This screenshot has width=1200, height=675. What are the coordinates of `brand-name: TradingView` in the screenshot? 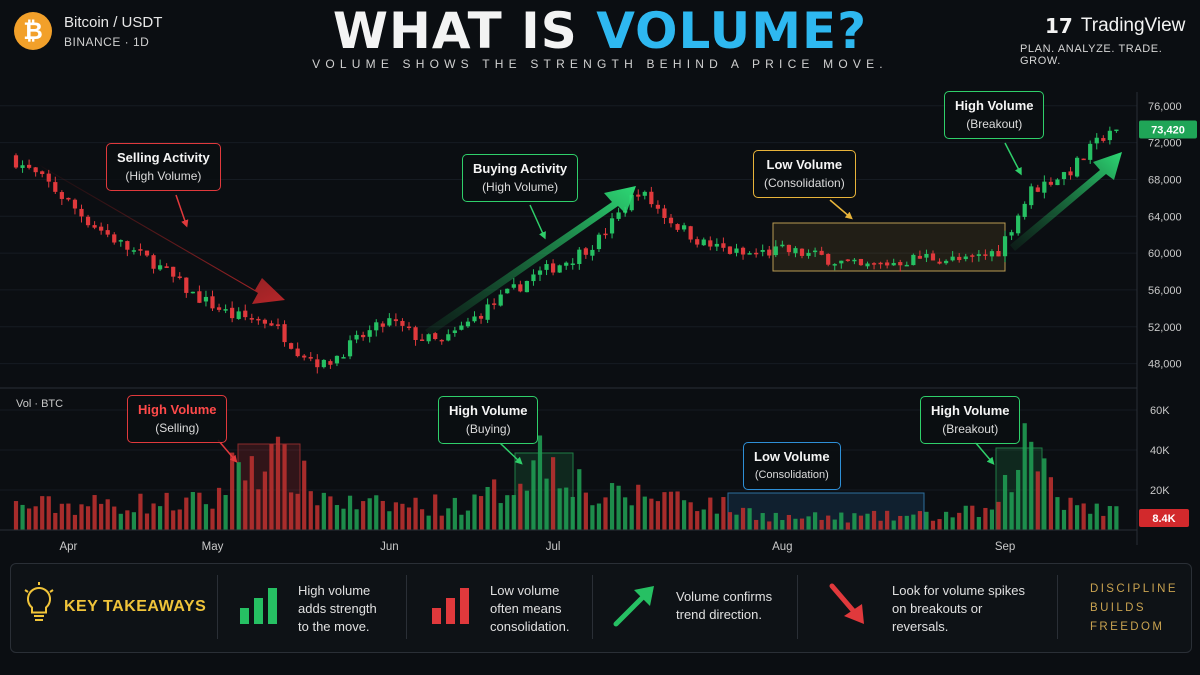 It's located at (1133, 25).